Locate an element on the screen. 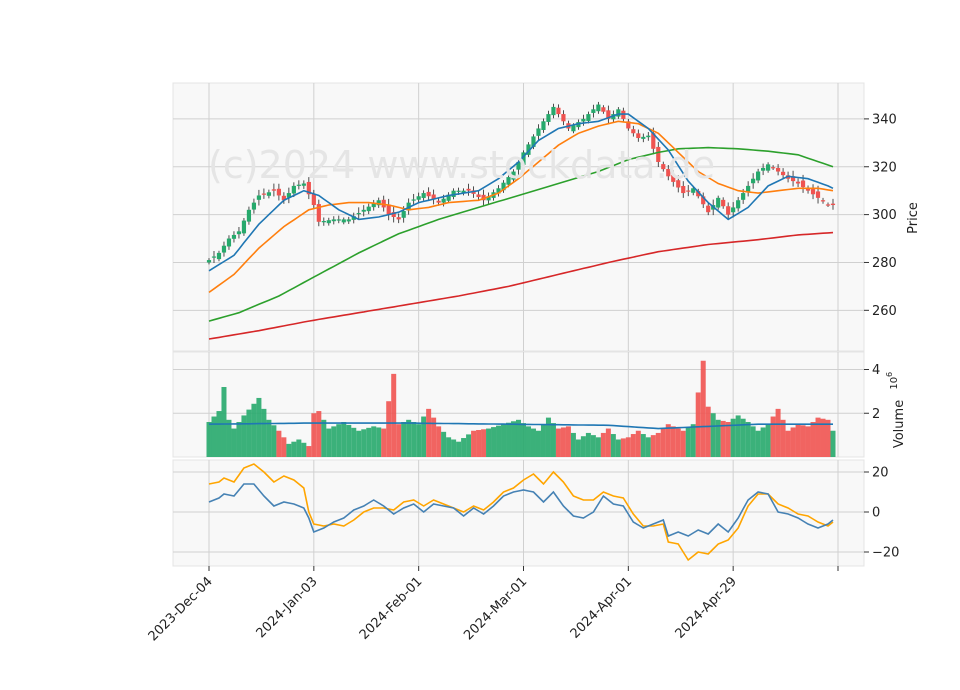  volume-panel: 24 is located at coordinates (526, 404).